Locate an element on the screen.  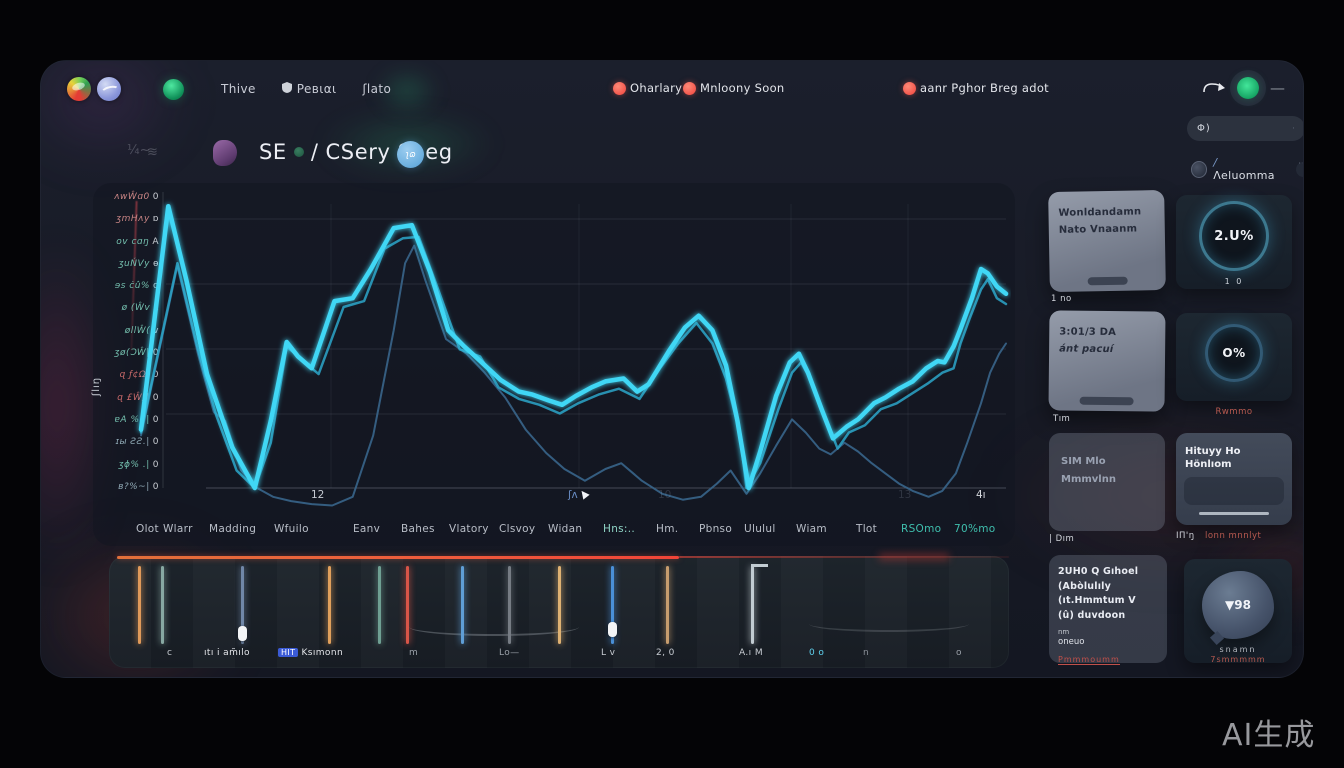
gauge-card: O% is located at coordinates (1234, 357).